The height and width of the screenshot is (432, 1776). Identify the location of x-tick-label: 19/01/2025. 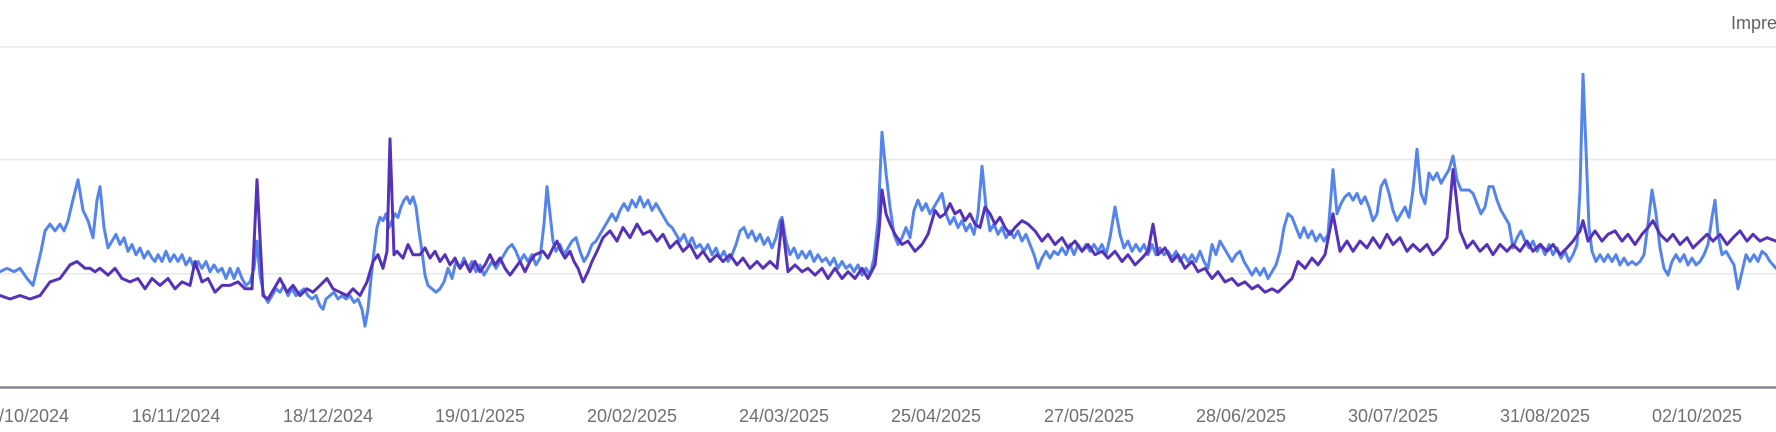
(480, 416).